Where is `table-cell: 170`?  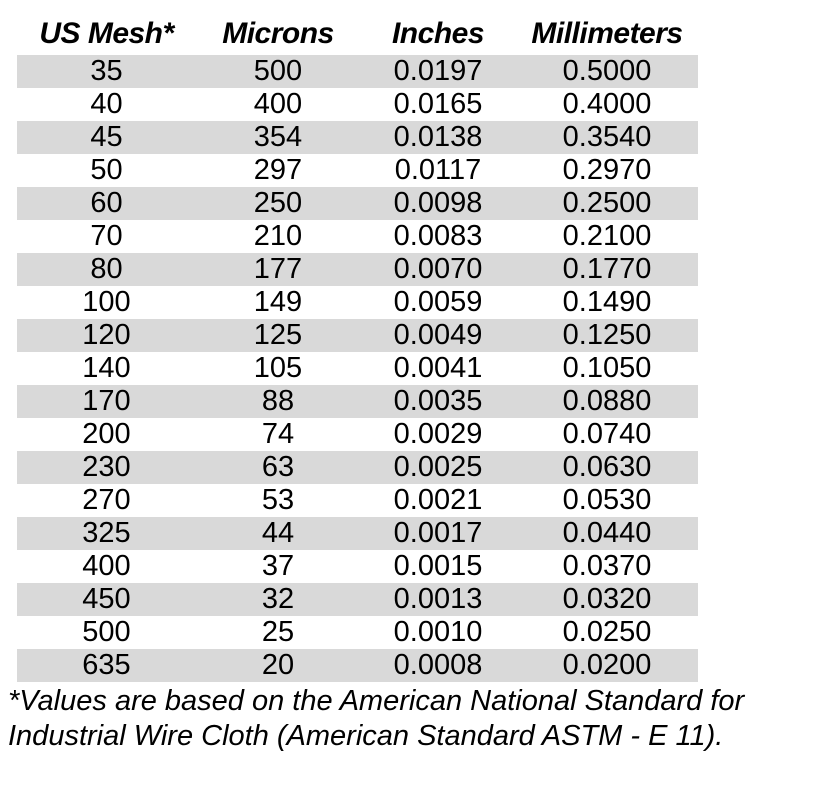 table-cell: 170 is located at coordinates (106, 401).